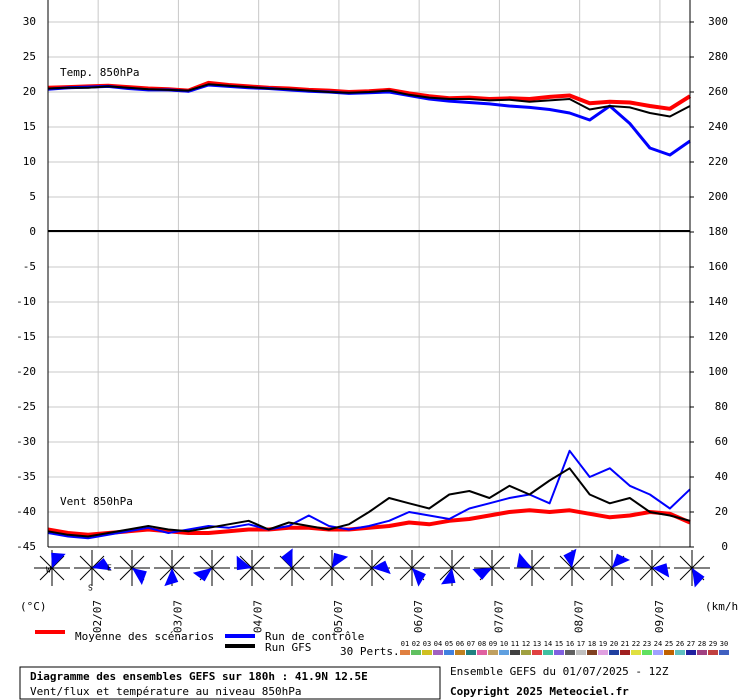 The height and width of the screenshot is (700, 740). I want to click on y2-tick-label: 20, so click(721, 511).